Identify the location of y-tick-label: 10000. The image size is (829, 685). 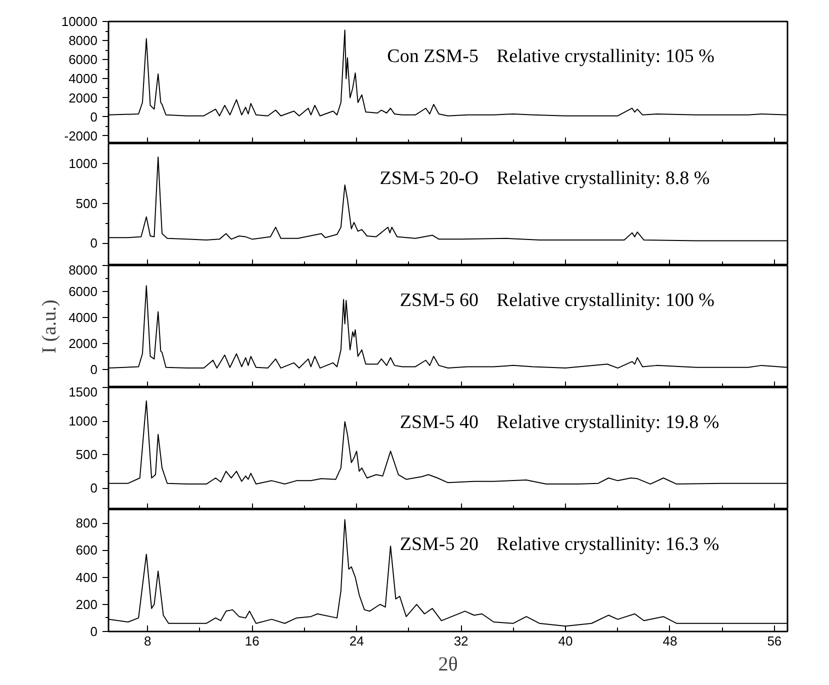
(79, 21).